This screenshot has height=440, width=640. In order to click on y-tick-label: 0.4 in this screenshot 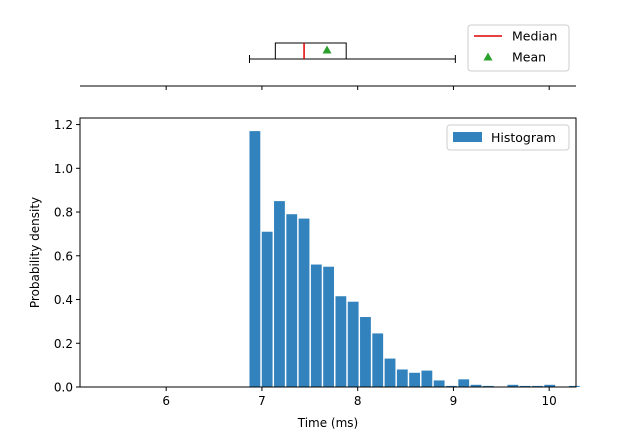, I will do `click(63, 300)`.